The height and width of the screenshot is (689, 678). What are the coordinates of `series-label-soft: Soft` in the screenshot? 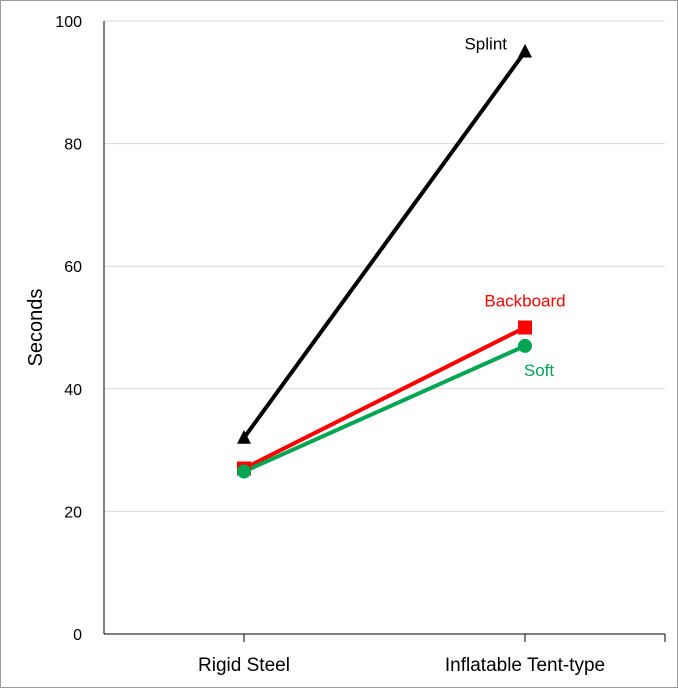 It's located at (539, 370).